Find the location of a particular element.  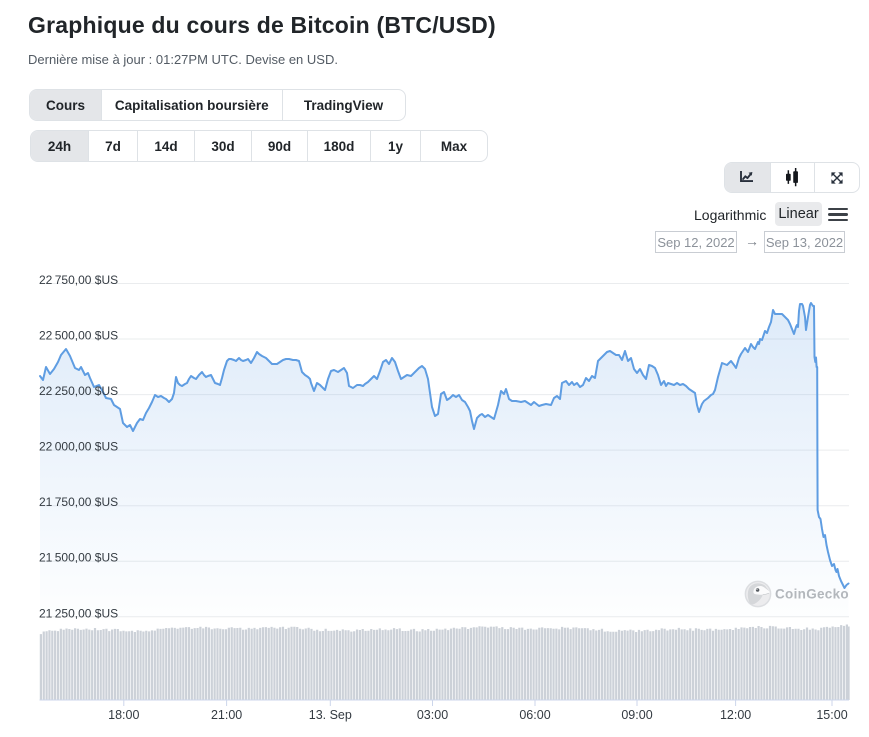

svg-text: 13. Sep is located at coordinates (330, 715).